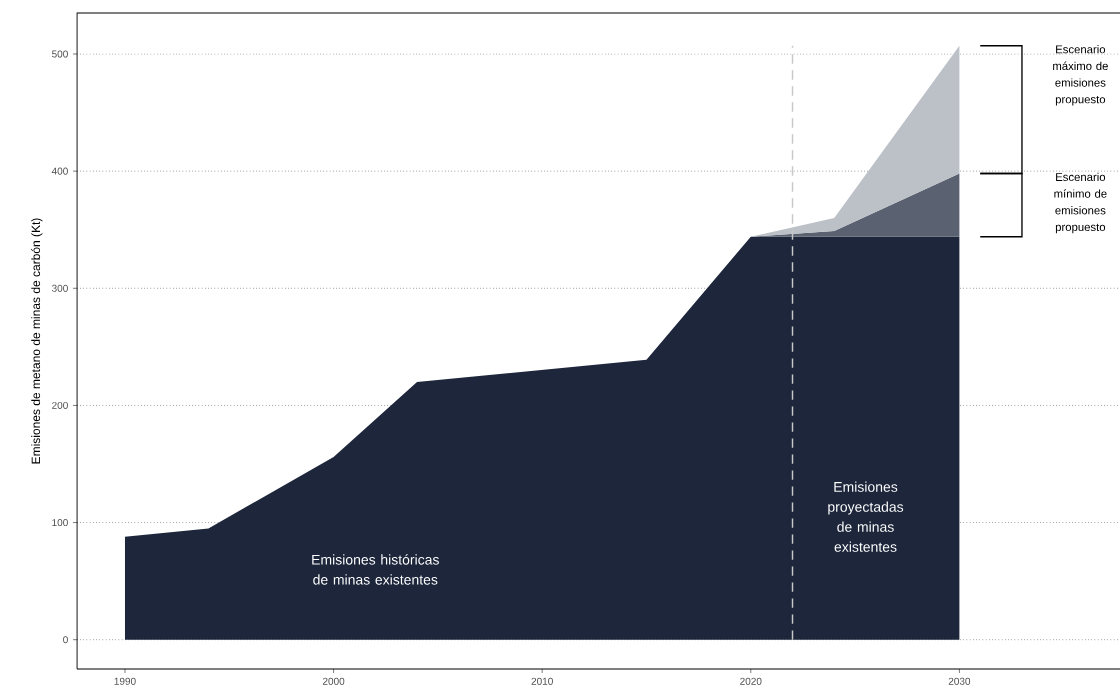  I want to click on x-tick-label: 2030, so click(959, 681).